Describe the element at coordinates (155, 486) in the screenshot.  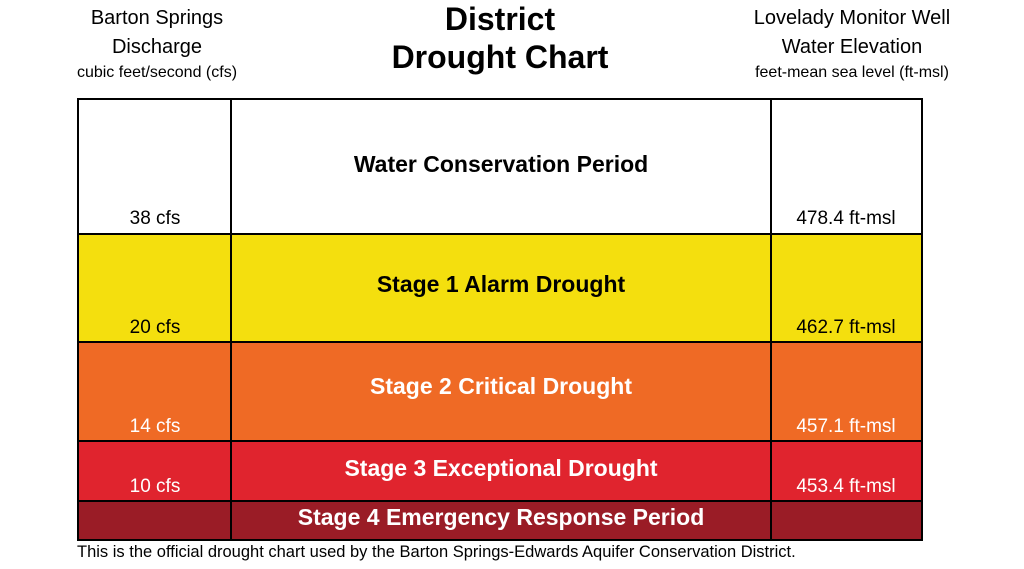
I see `discharge-threshold: 10 cfs` at that location.